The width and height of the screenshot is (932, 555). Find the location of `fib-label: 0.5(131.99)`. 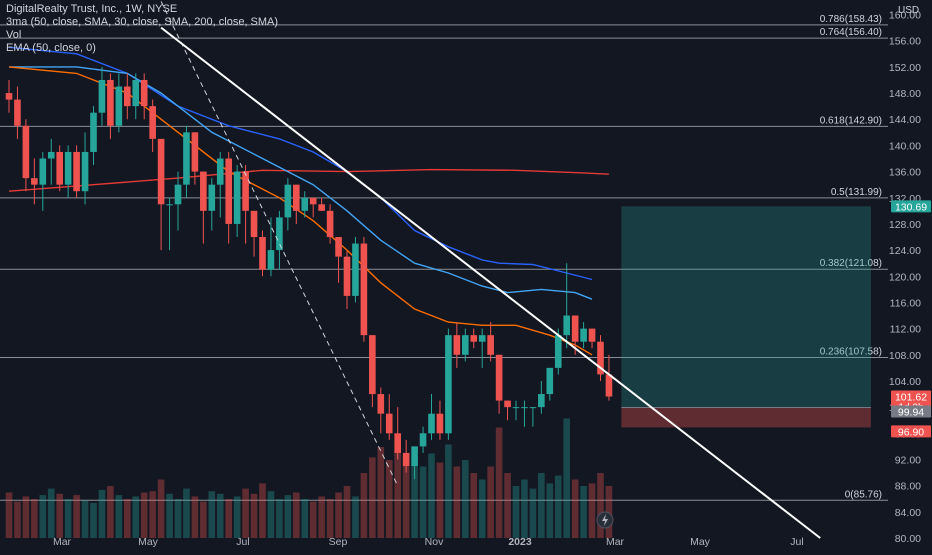

fib-label: 0.5(131.99) is located at coordinates (856, 192).